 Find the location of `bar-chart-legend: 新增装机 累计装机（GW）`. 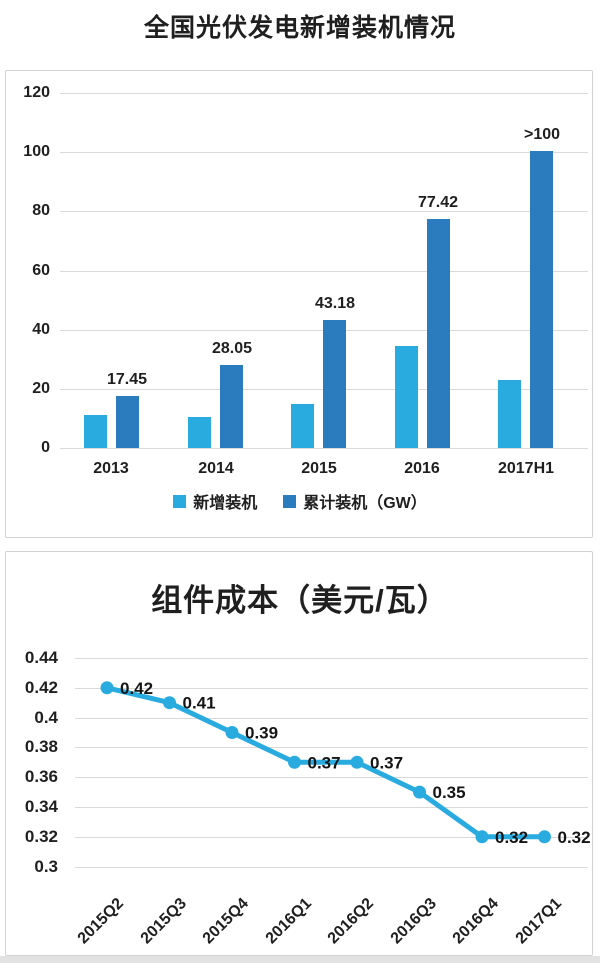

bar-chart-legend: 新增装机 累计装机（GW） is located at coordinates (300, 501).